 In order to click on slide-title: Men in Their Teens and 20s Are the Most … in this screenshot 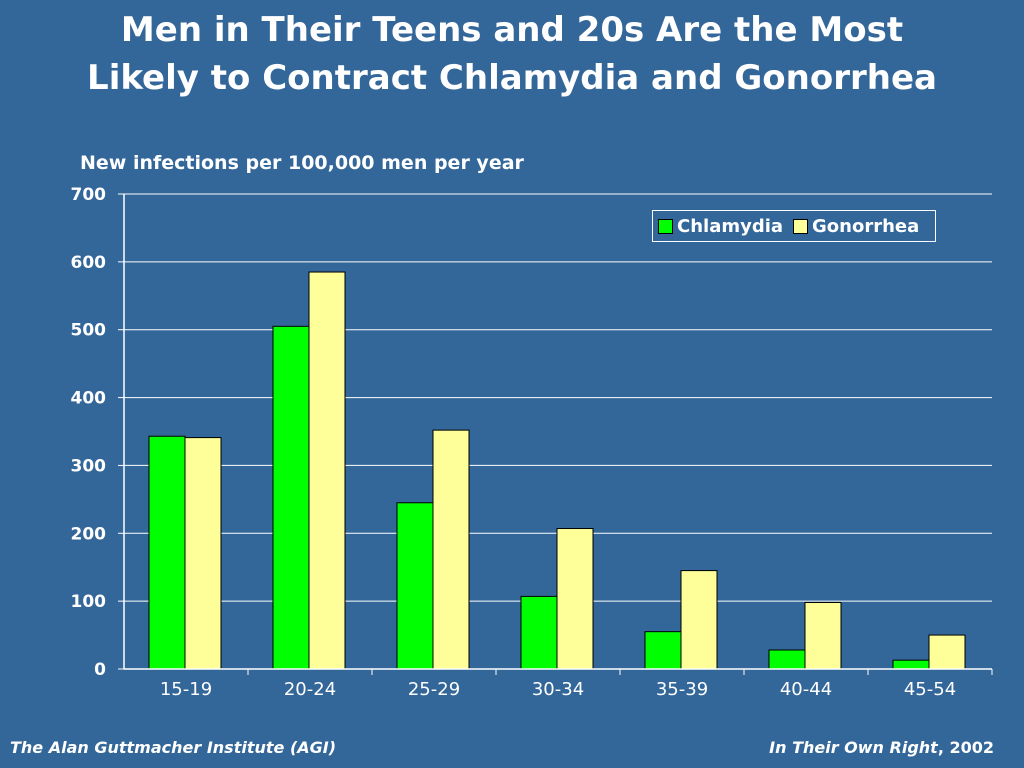, I will do `click(512, 54)`.